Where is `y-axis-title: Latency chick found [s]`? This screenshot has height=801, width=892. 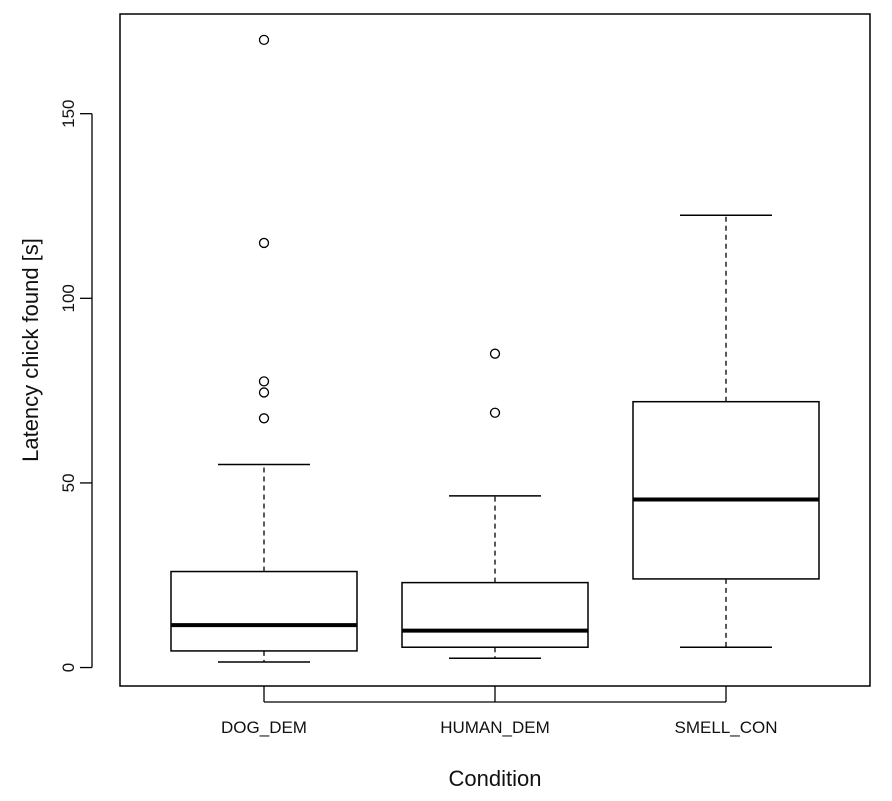 y-axis-title: Latency chick found [s] is located at coordinates (30, 350).